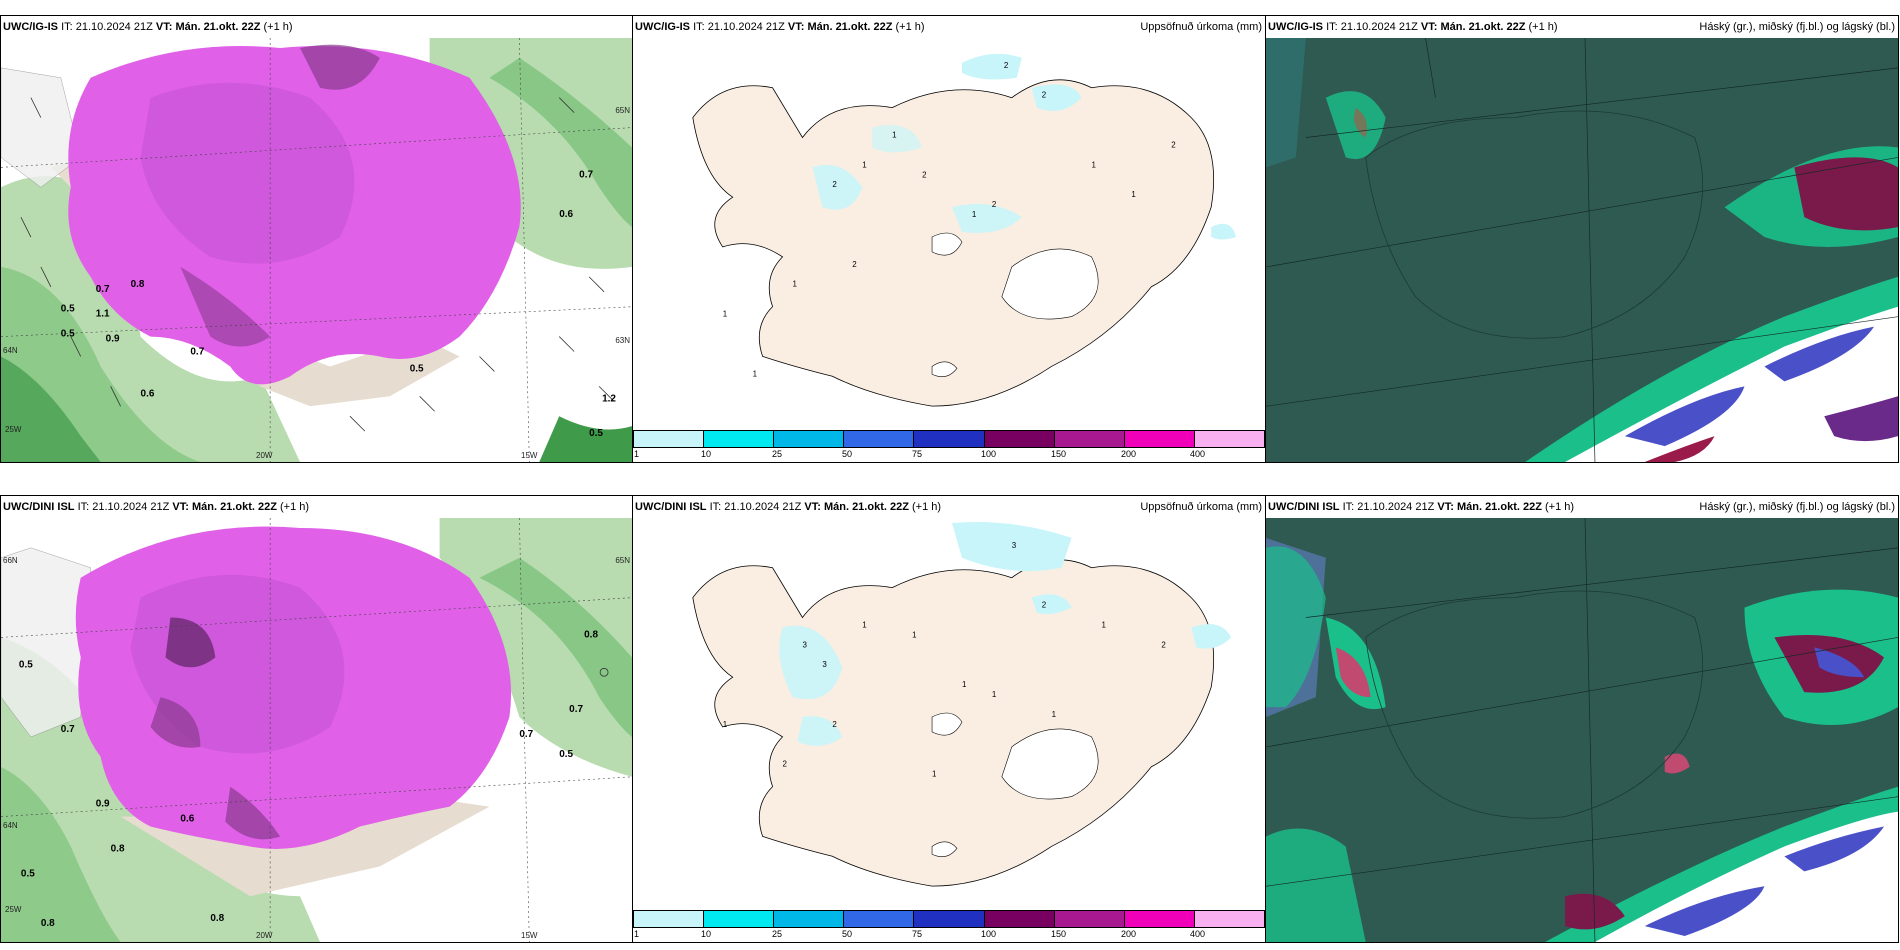 This screenshot has height=950, width=1900. What do you see at coordinates (637, 934) in the screenshot?
I see `colorbar-label: 1` at bounding box center [637, 934].